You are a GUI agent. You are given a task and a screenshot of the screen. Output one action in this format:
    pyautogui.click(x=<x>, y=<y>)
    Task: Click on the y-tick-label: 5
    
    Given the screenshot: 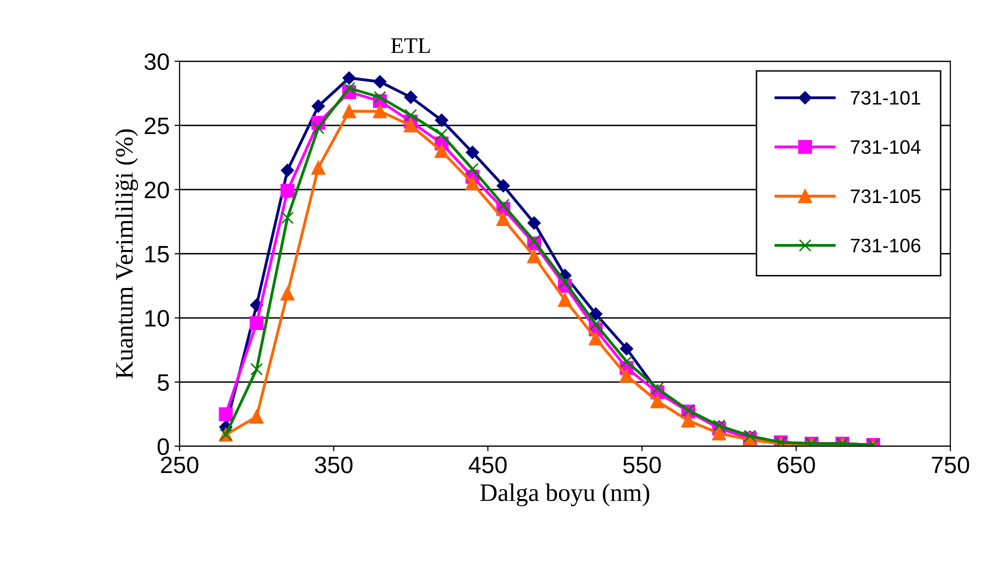 What is the action you would take?
    pyautogui.click(x=163, y=382)
    